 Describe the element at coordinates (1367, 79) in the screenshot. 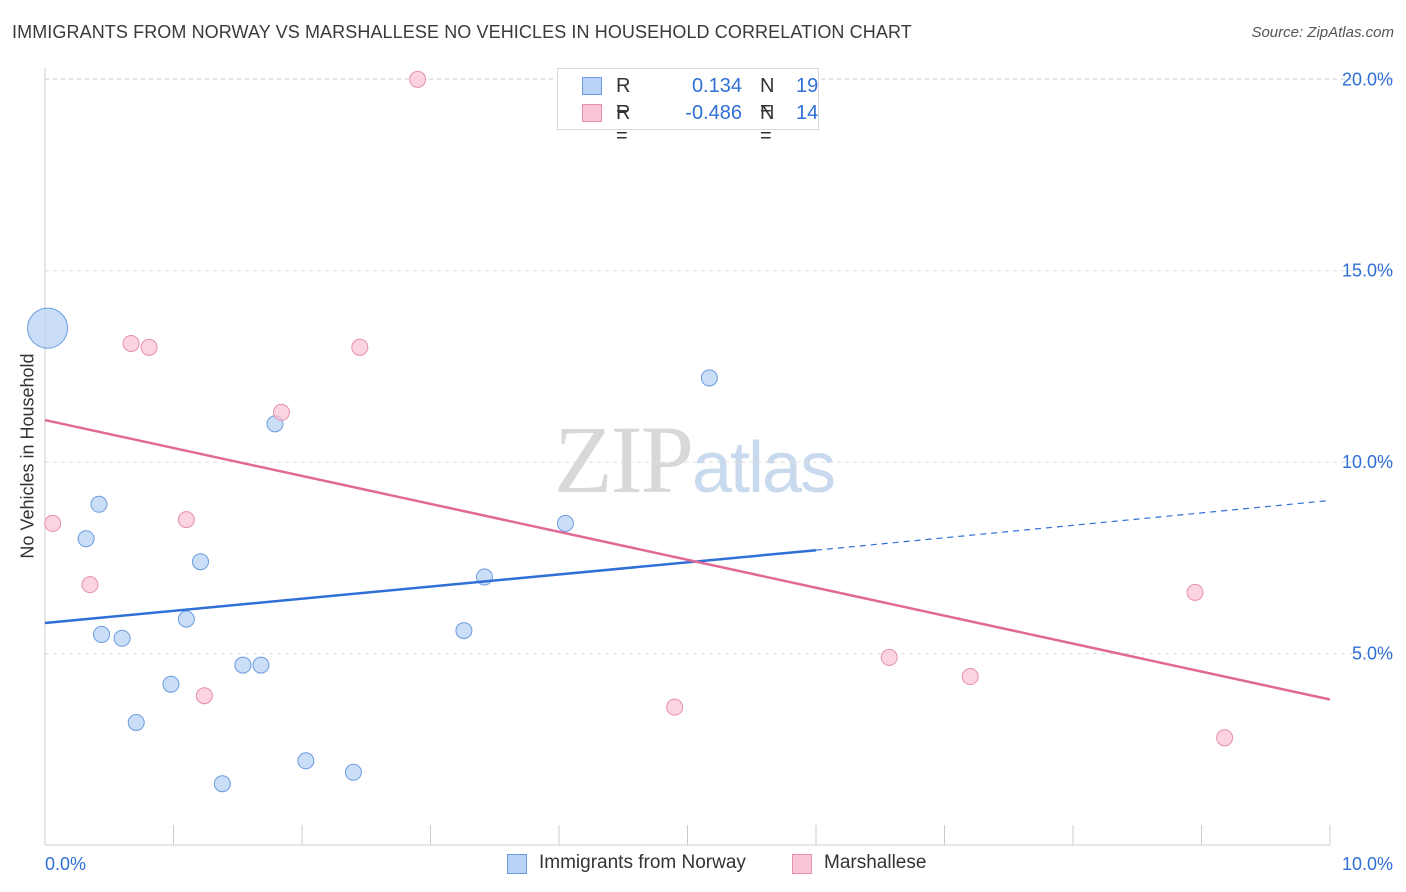

I see `y-tick-label: 20.0%` at that location.